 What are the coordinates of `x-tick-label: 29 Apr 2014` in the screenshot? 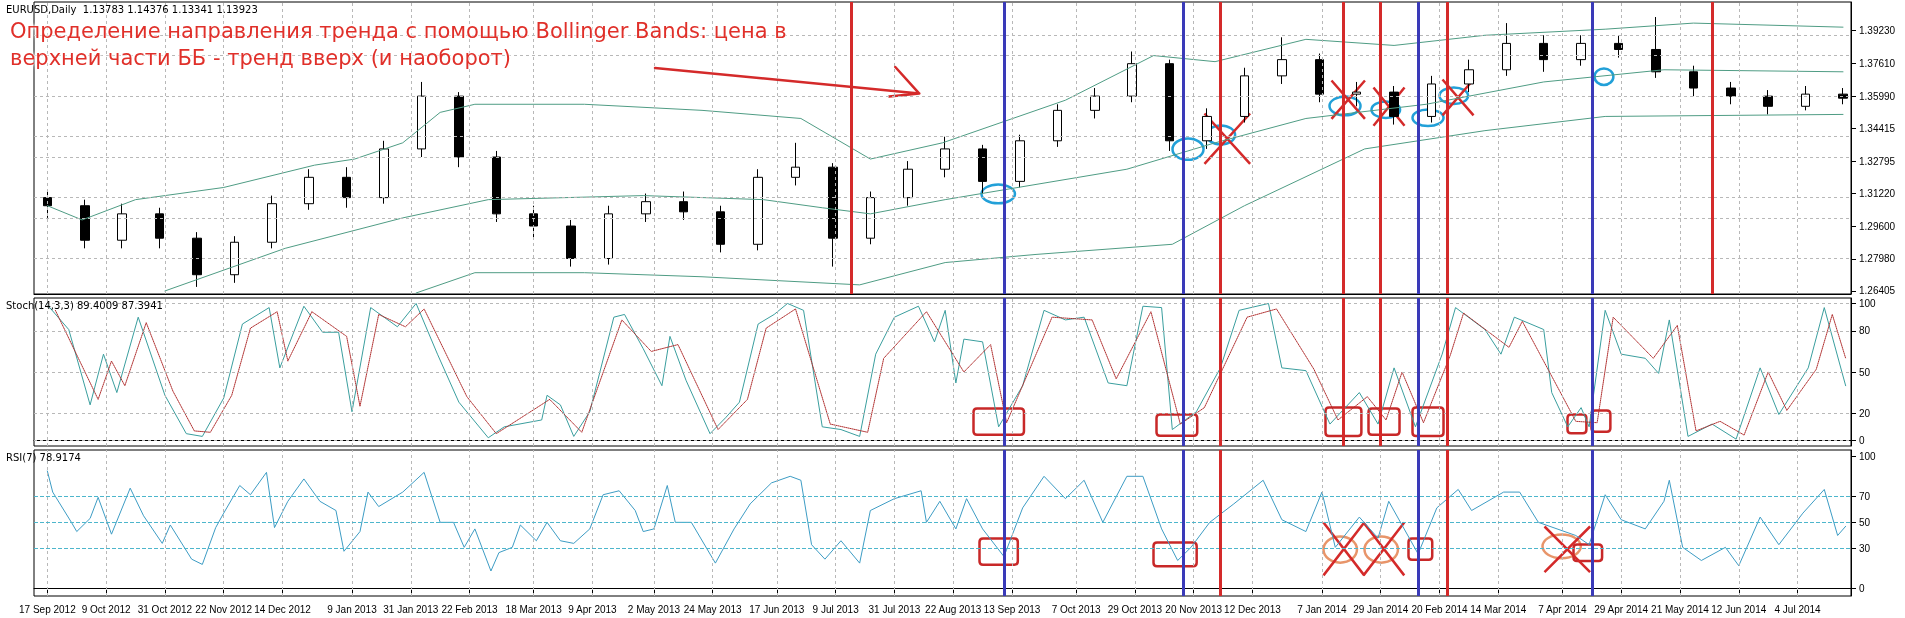 It's located at (1621, 609).